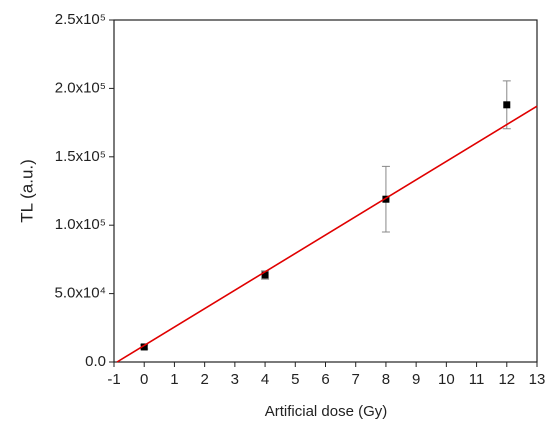 Image resolution: width=555 pixels, height=428 pixels. What do you see at coordinates (506, 379) in the screenshot?
I see `x-tick-label: 12` at bounding box center [506, 379].